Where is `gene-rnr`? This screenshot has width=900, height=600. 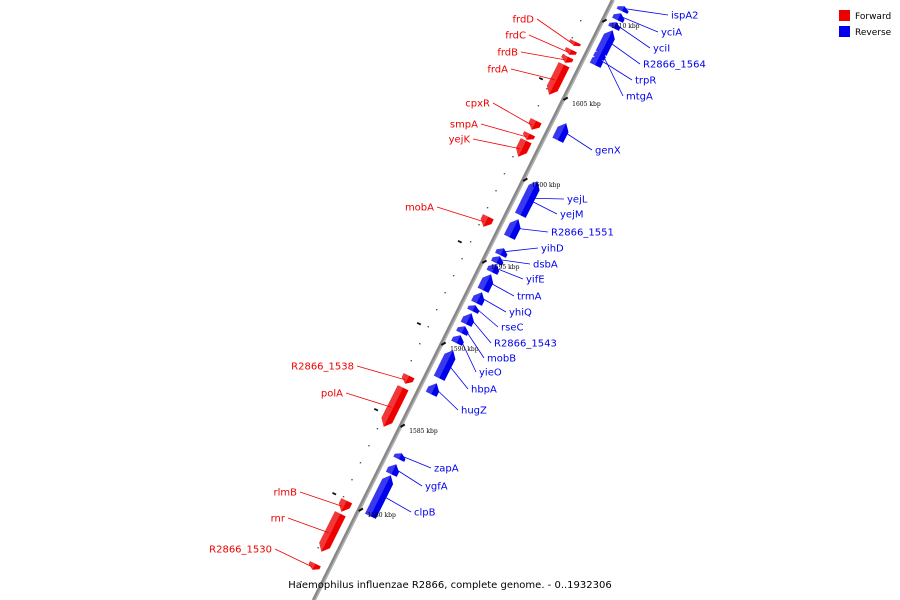 gene-rnr is located at coordinates (332, 531).